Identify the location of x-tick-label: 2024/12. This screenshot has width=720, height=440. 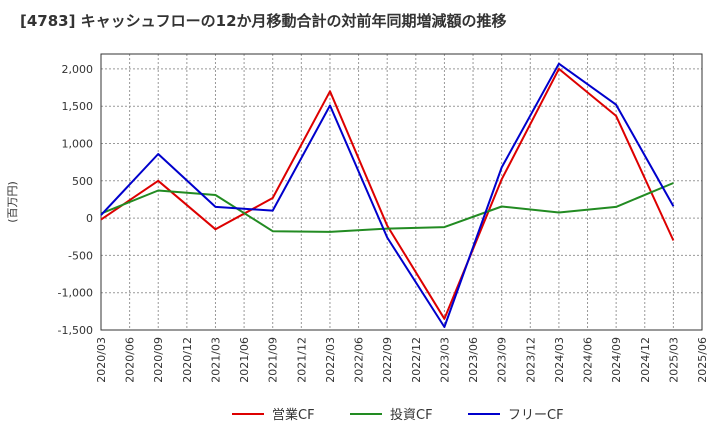
(645, 360).